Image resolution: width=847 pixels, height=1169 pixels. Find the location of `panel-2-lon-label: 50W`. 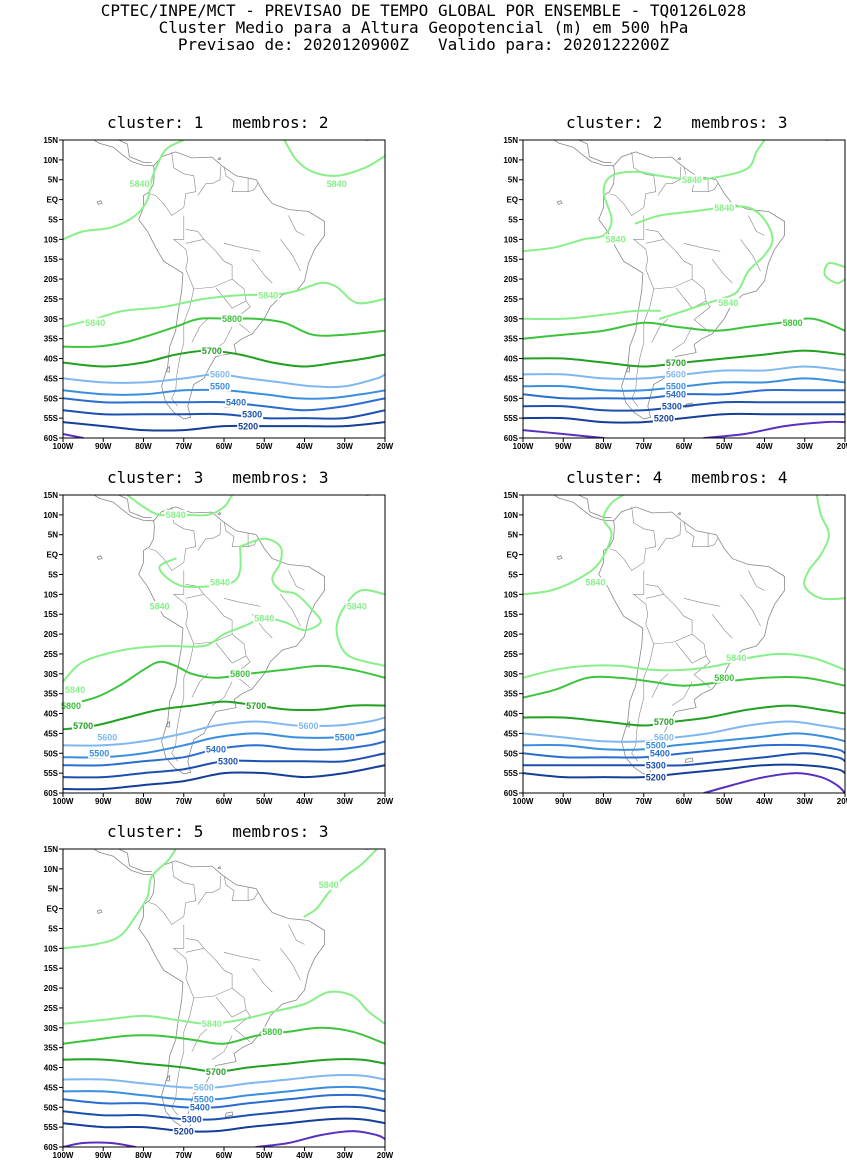

panel-2-lon-label: 50W is located at coordinates (724, 446).